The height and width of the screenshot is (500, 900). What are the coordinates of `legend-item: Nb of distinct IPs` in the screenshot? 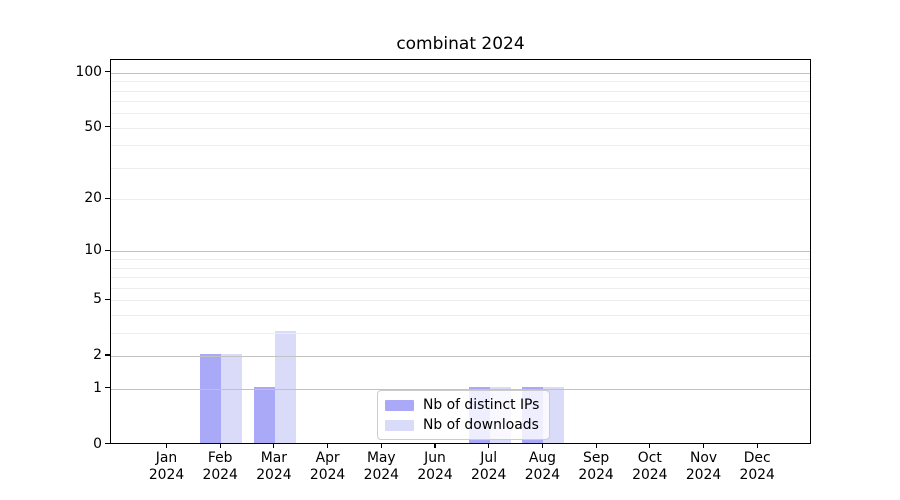 It's located at (462, 405).